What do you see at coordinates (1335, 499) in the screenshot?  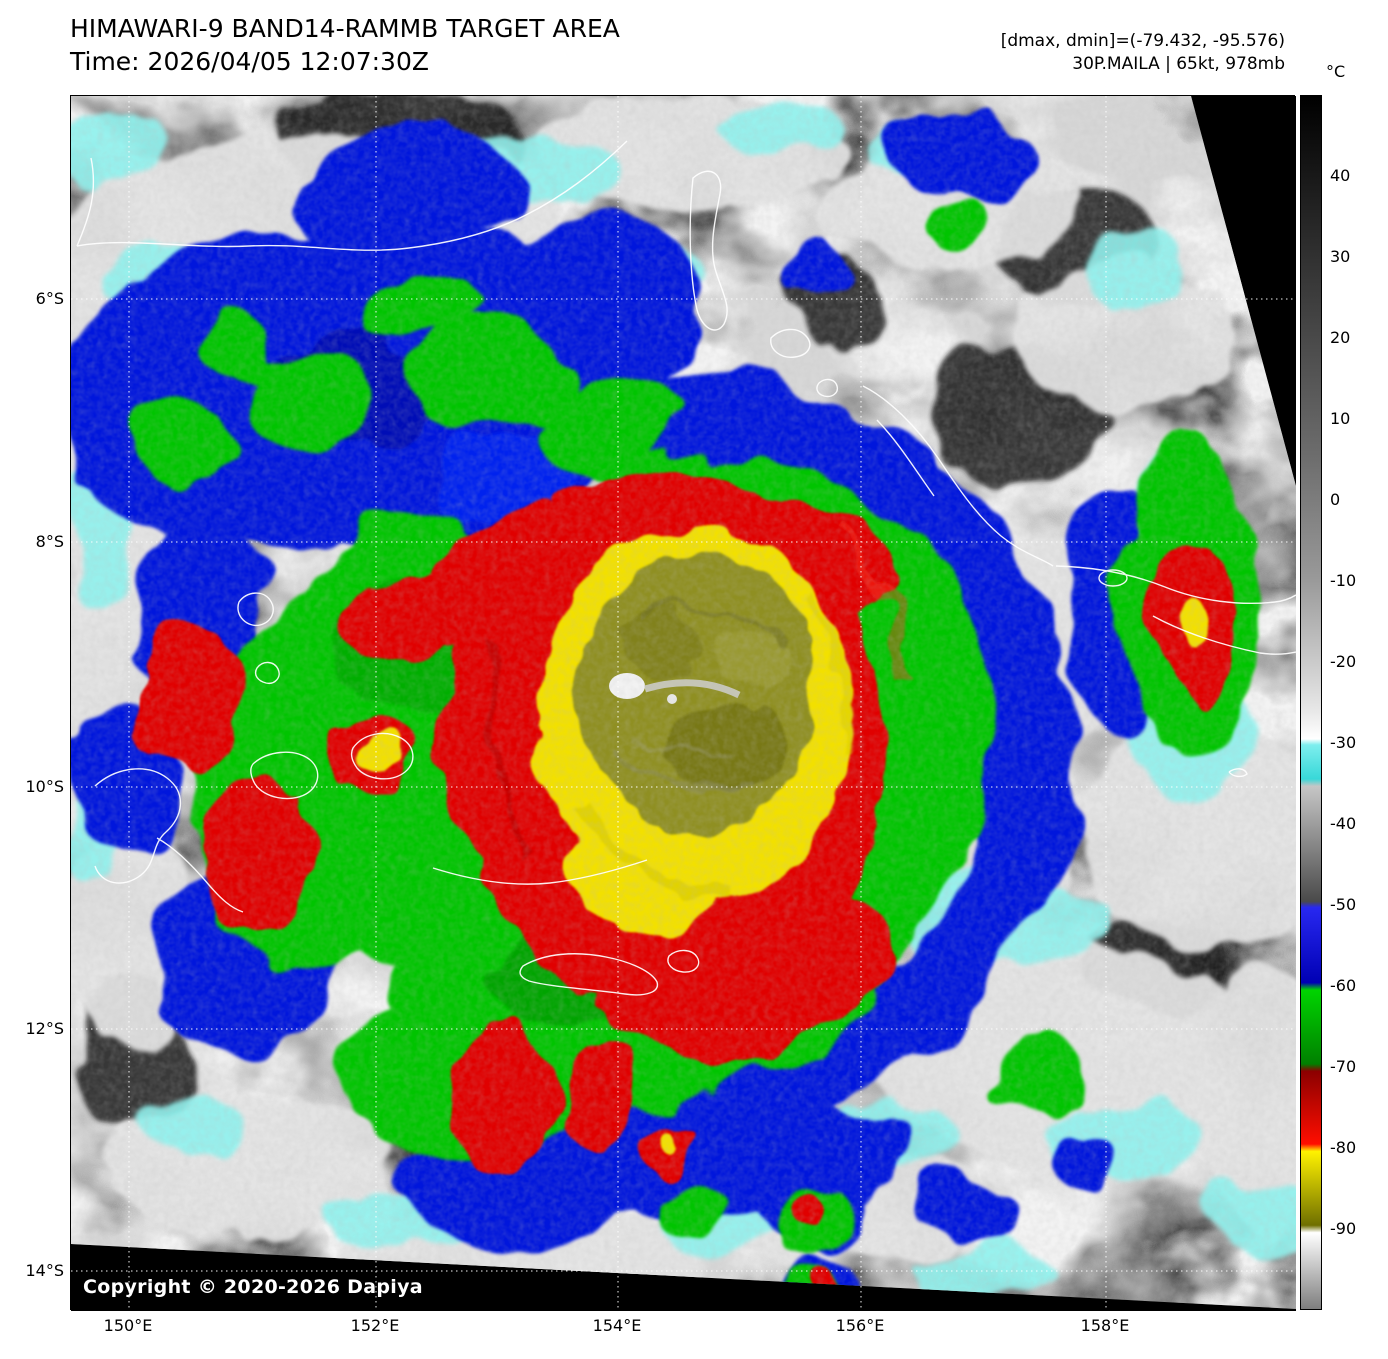 I see `colorbar-tick-0: 0` at bounding box center [1335, 499].